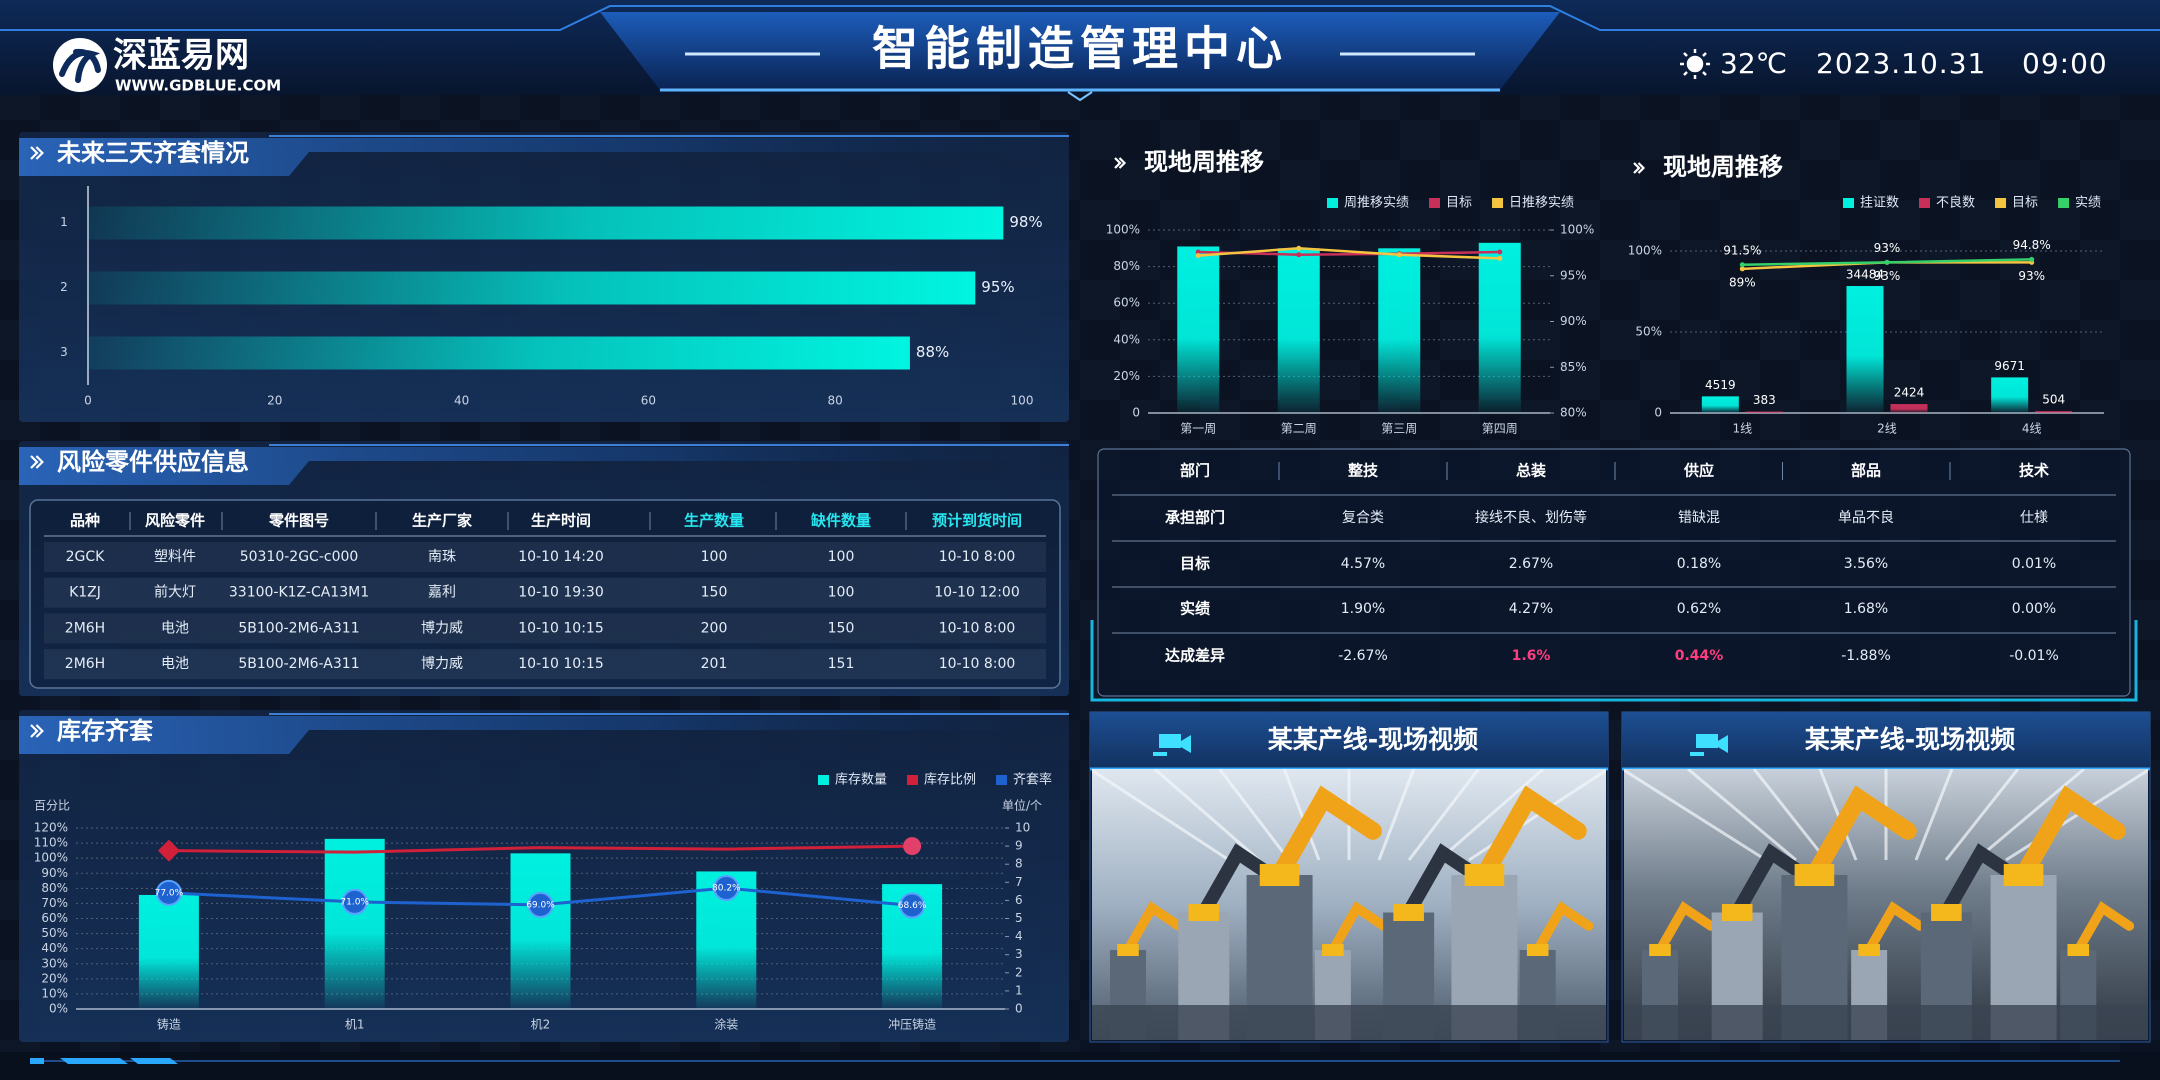  What do you see at coordinates (1363, 564) in the screenshot?
I see `table-cell: 4.57%` at bounding box center [1363, 564].